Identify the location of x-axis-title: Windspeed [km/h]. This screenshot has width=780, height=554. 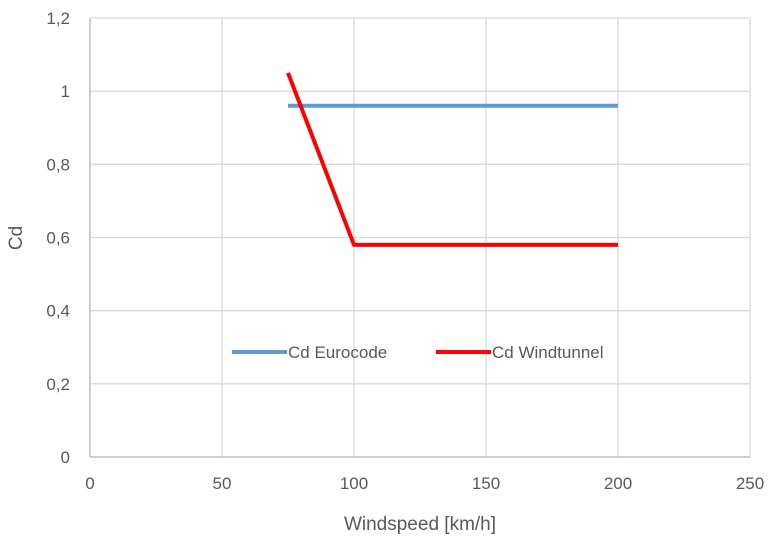
(420, 524).